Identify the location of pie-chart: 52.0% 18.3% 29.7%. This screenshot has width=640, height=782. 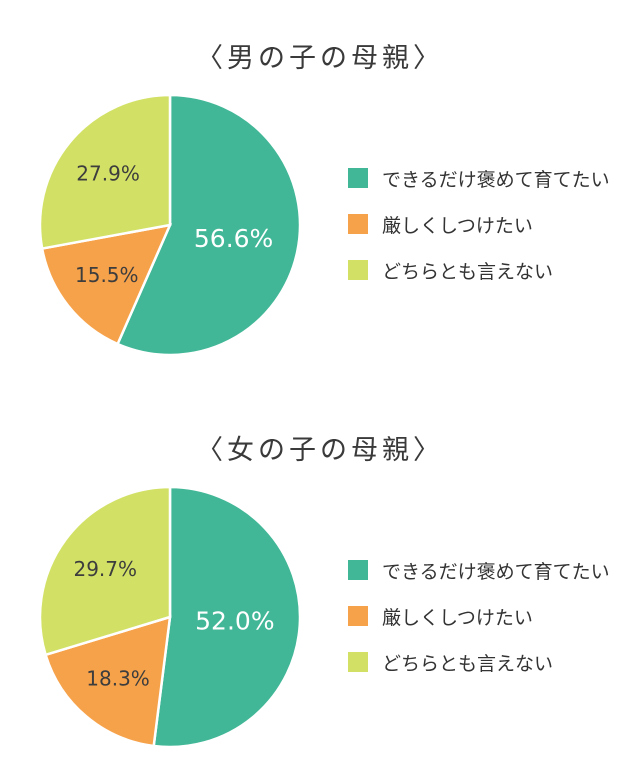
(170, 617).